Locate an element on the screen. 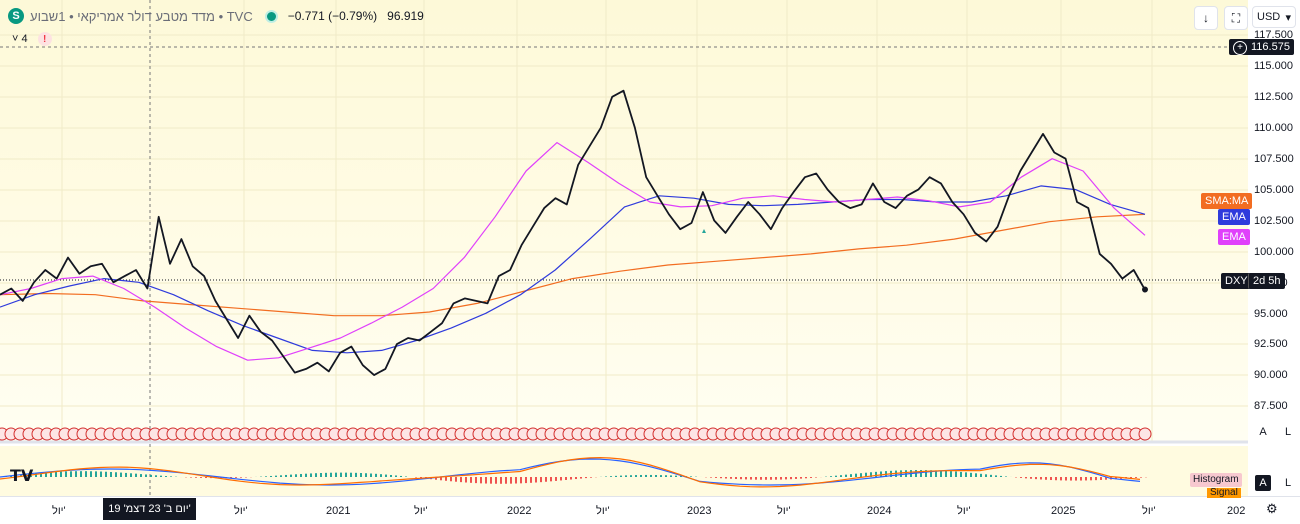 This screenshot has height=524, width=1300. price-tick-label: 112.500 is located at coordinates (1273, 97).